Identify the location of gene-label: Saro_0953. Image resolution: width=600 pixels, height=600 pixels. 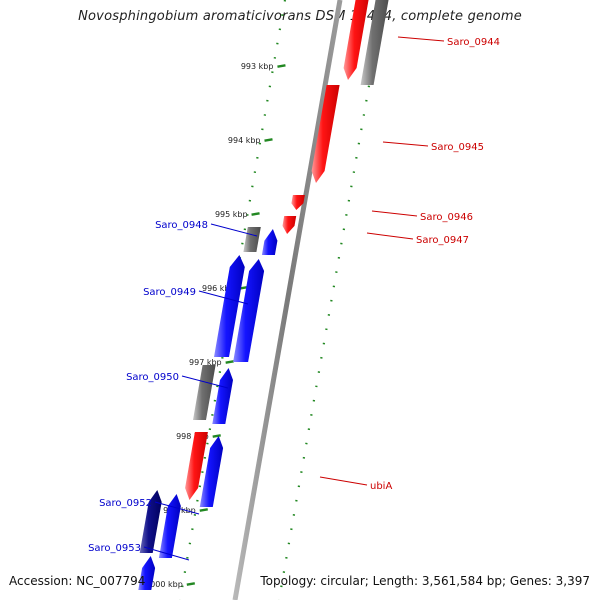
(114, 548).